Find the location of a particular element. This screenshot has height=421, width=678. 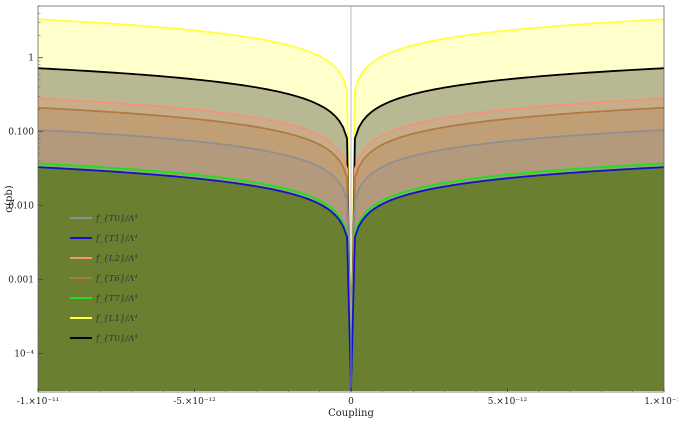

y-tick-label: 10⁻⁴ is located at coordinates (24, 354).